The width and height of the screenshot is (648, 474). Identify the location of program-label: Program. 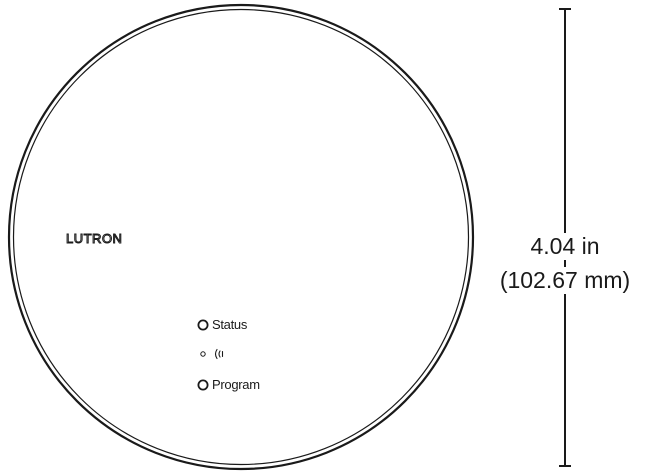
(236, 384).